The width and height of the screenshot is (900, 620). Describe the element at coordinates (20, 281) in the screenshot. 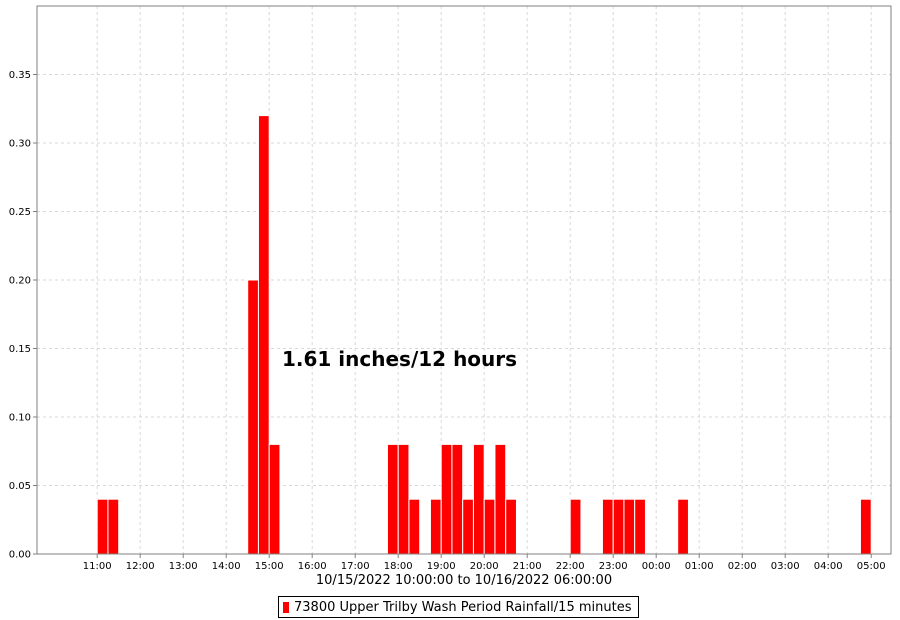

I see `y-tick-label: 0.20` at that location.